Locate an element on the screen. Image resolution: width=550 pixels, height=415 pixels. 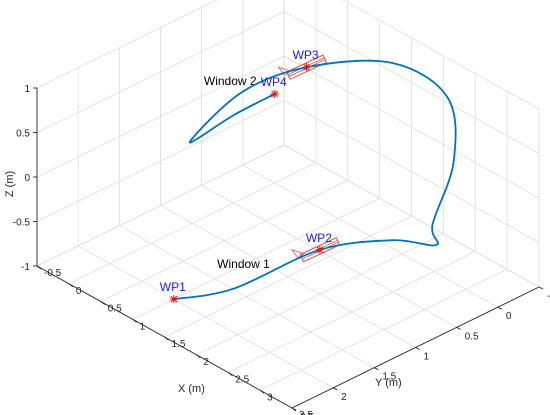
right-wall-grid-line is located at coordinates (441, 55).